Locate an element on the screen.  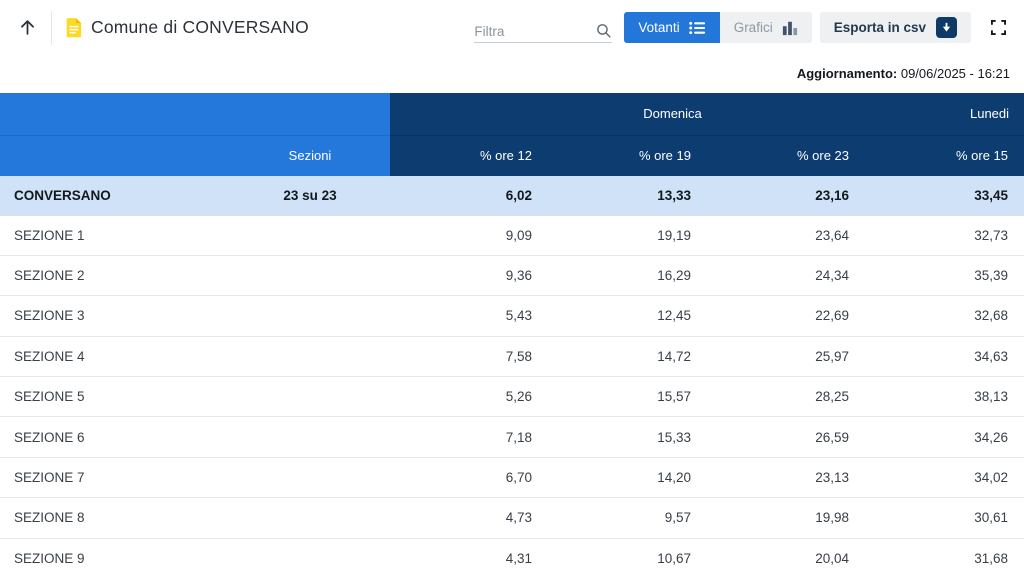
cell-value: 34,02 is located at coordinates (944, 478).